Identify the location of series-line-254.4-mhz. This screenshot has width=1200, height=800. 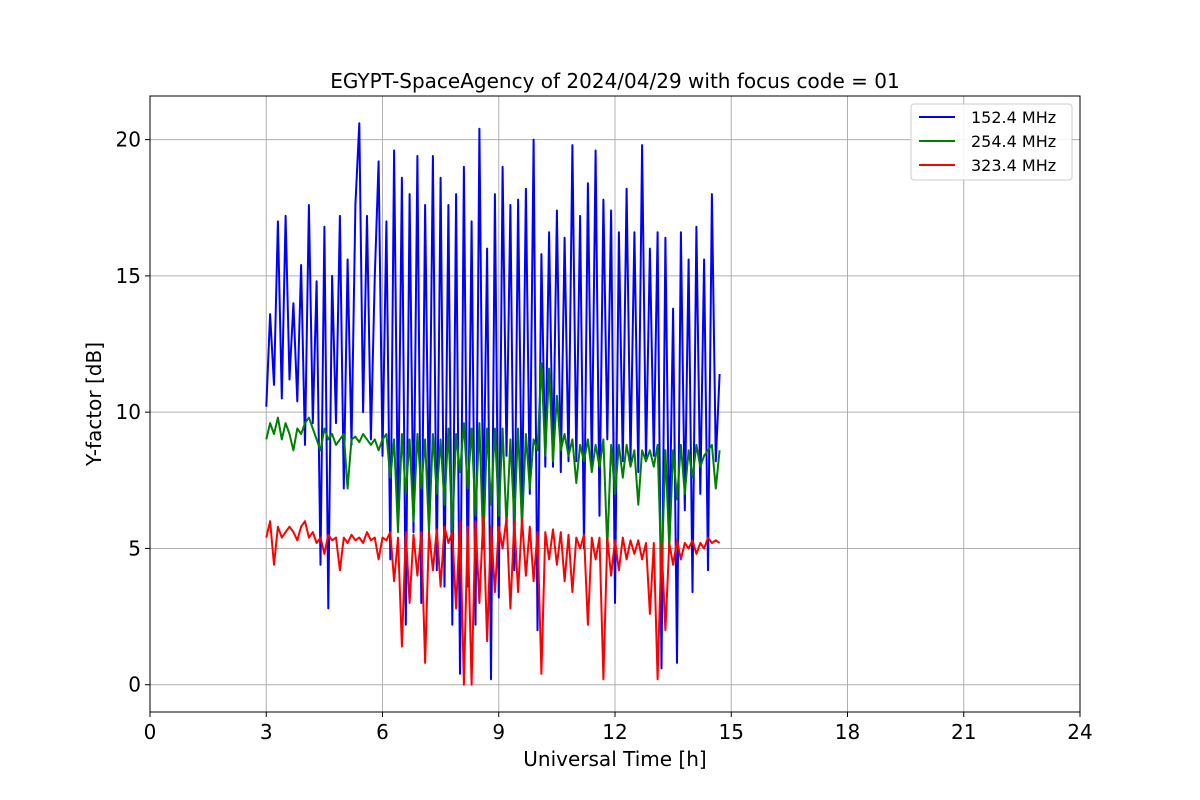
(493, 469).